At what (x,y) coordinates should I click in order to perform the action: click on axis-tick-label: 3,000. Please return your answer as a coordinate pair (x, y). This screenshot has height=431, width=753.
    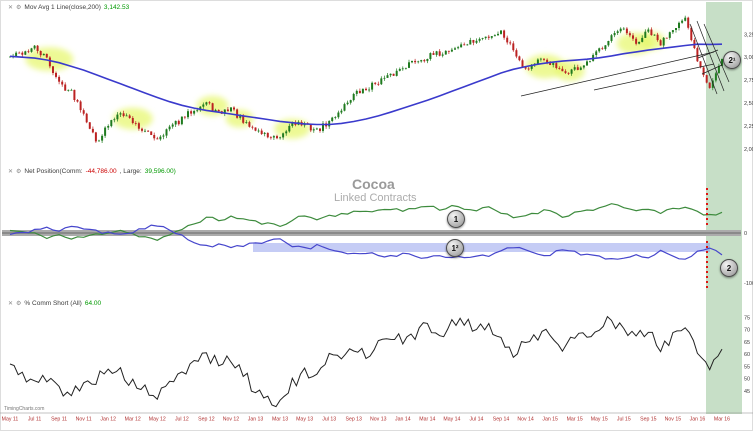
    Looking at the image, I should click on (748, 58).